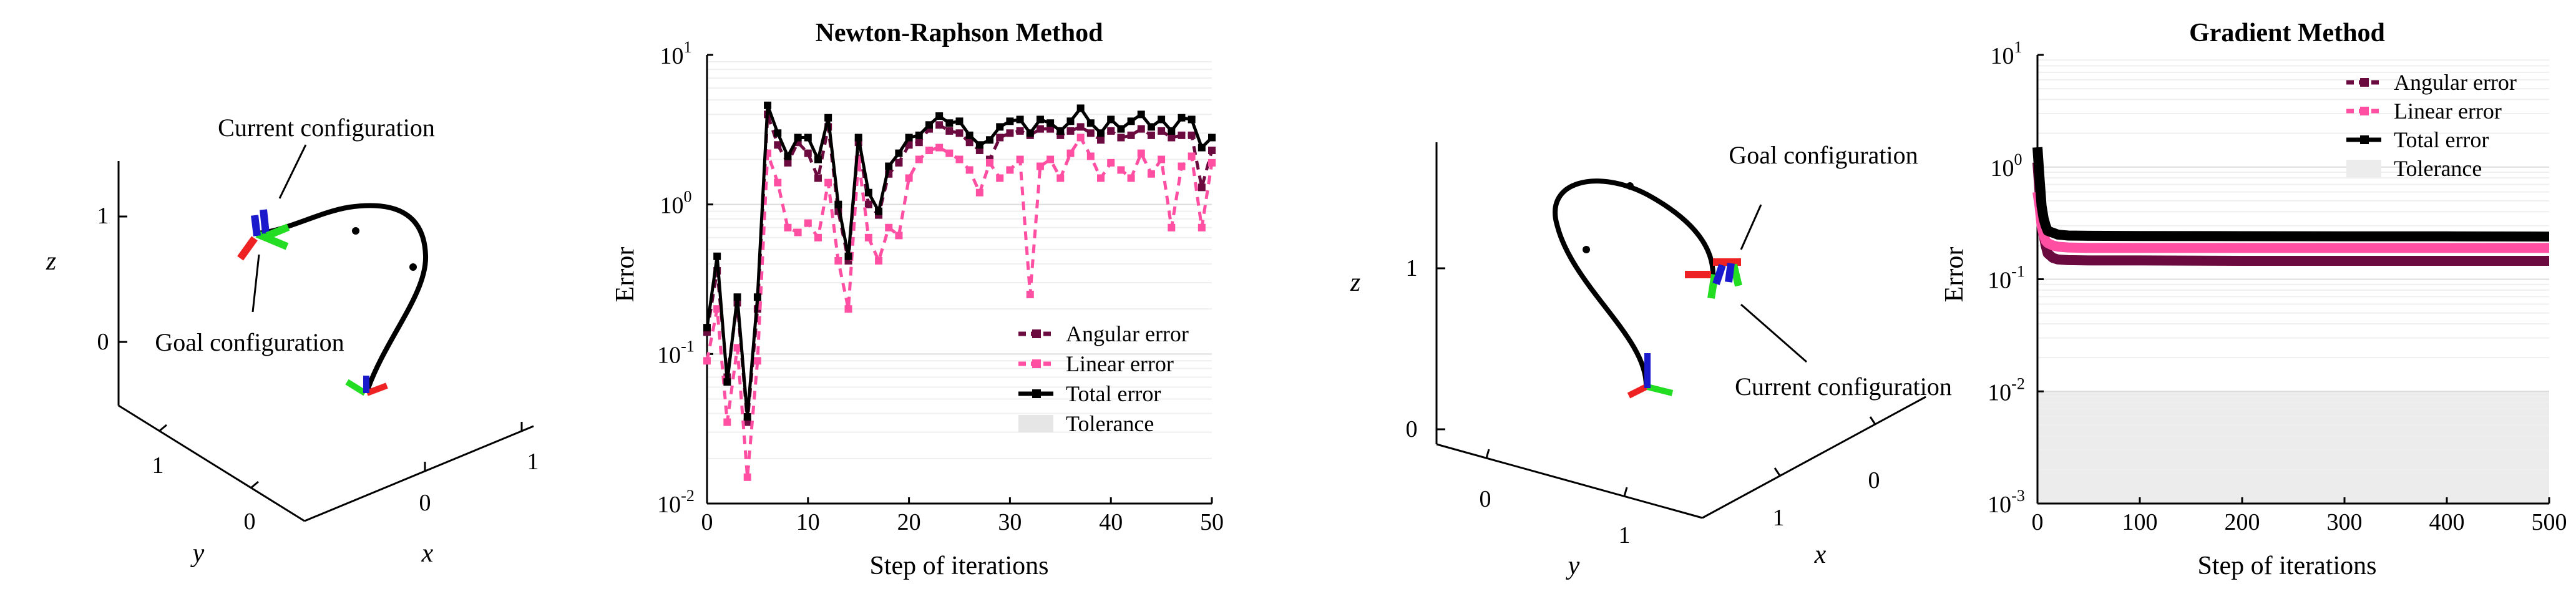 The image size is (2576, 599). What do you see at coordinates (1843, 387) in the screenshot?
I see `panel-c-annotation-current: Current configuration` at bounding box center [1843, 387].